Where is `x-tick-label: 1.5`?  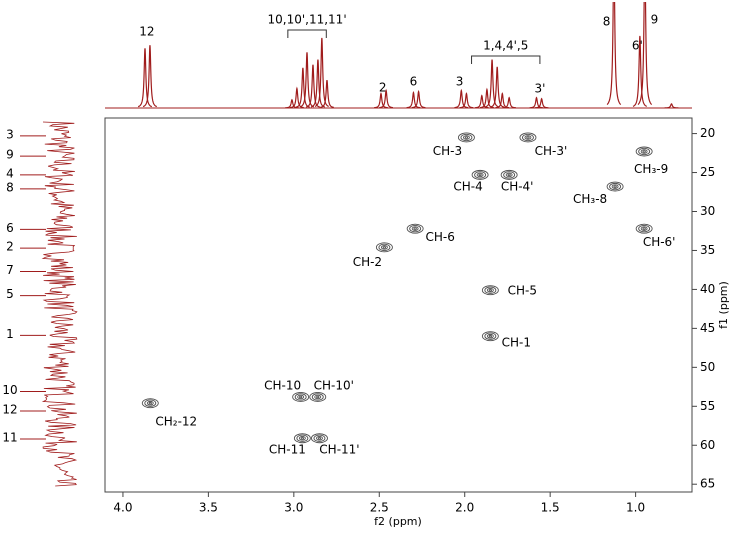 x-tick-label: 1.5 is located at coordinates (550, 508).